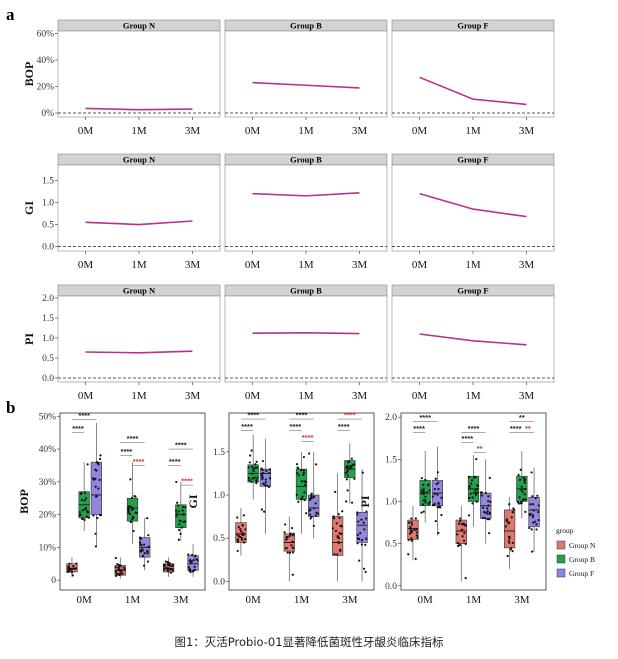 The width and height of the screenshot is (618, 659). I want to click on y-tick-label: 1.0, so click(391, 503).